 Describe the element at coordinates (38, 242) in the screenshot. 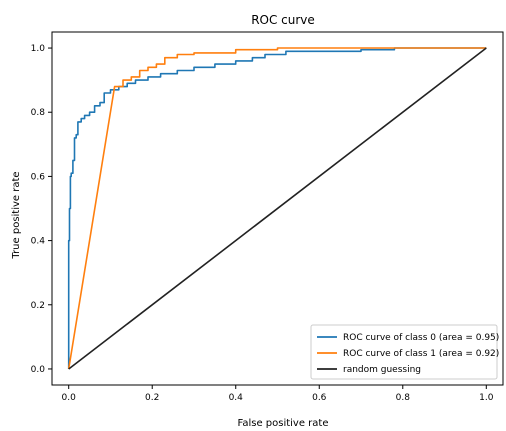

I see `y-tick-label: 0.4` at that location.